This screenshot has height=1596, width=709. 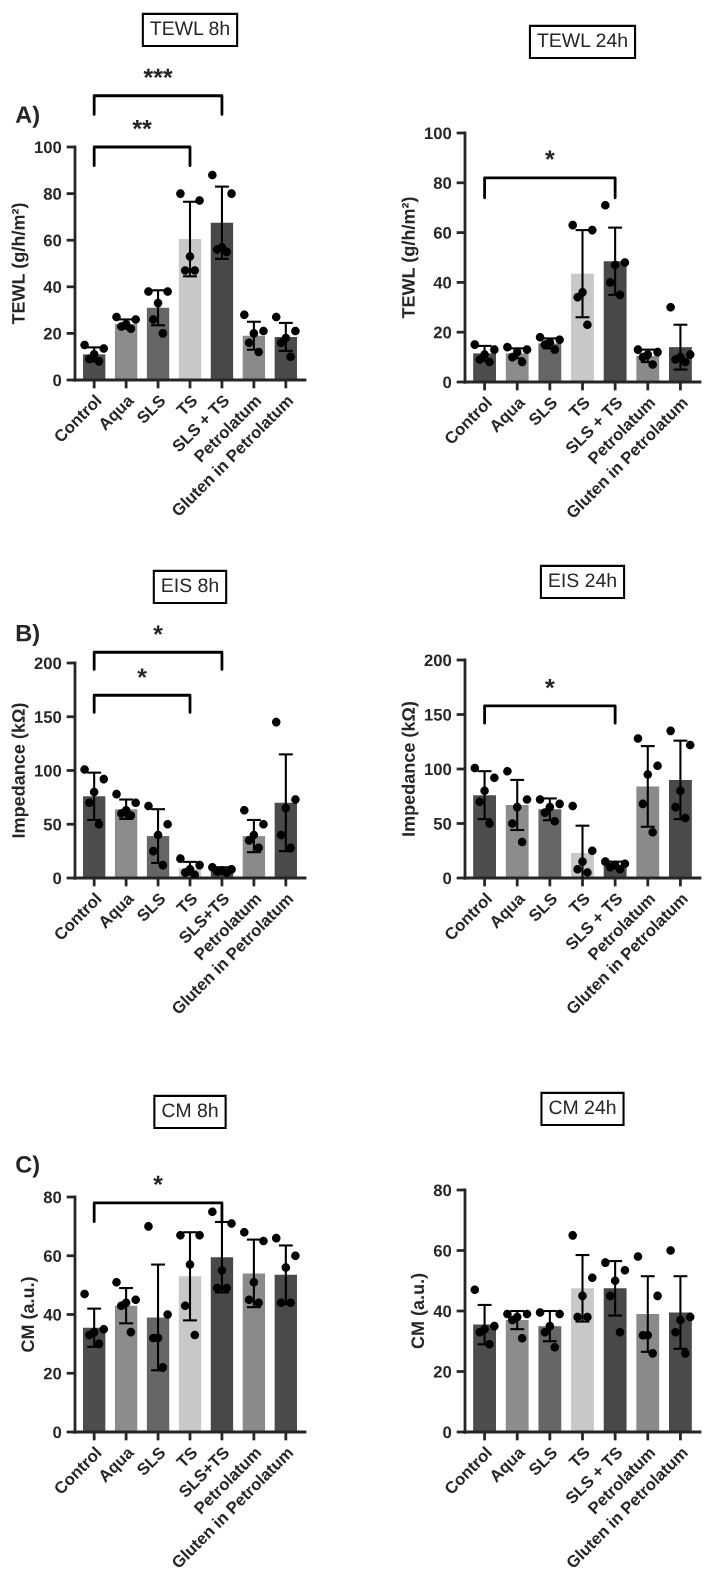 I want to click on chart-title: TEWL 24h, so click(x=582, y=39).